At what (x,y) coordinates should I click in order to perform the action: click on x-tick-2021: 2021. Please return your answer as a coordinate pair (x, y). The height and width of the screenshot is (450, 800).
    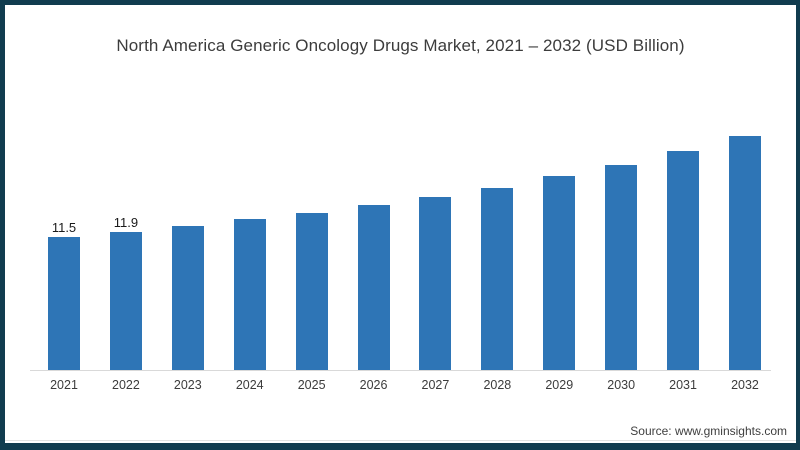
    Looking at the image, I should click on (64, 385).